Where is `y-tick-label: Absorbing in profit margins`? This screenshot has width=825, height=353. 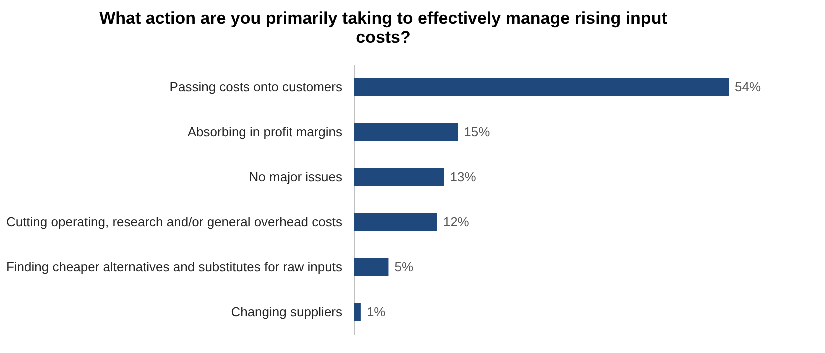
y-tick-label: Absorbing in profit margins is located at coordinates (265, 132).